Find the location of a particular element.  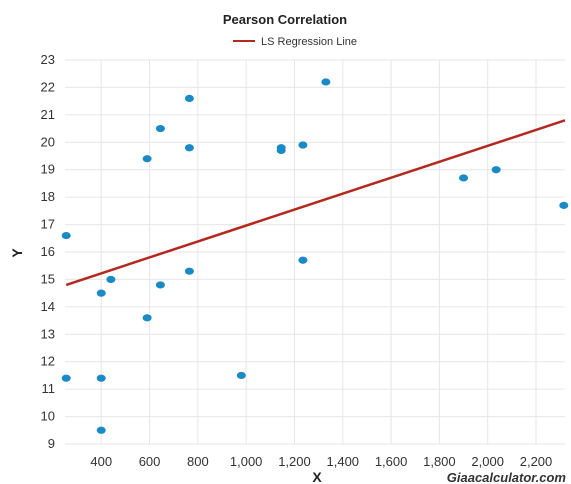

y-tick-label: 19 is located at coordinates (48, 169).